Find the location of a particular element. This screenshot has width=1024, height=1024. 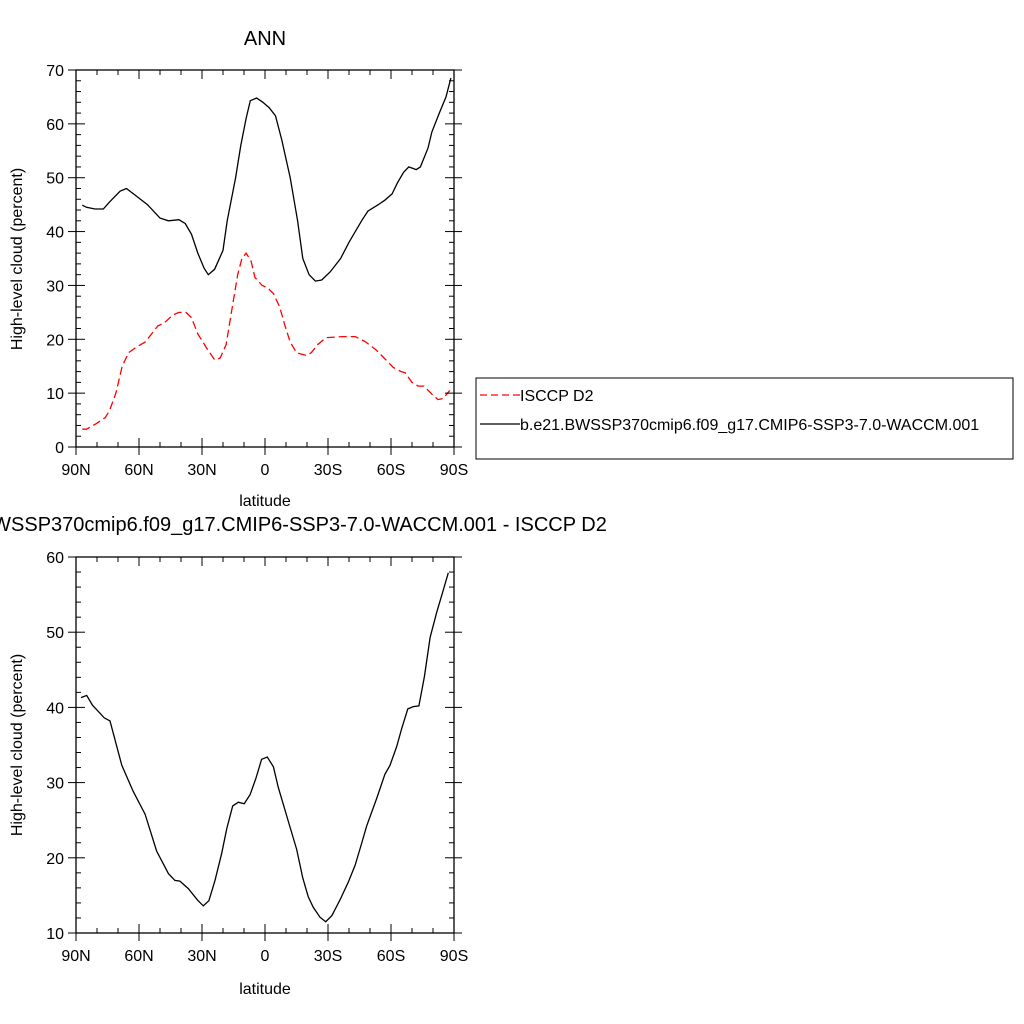

top-x-tick-label: 90N is located at coordinates (75, 470).